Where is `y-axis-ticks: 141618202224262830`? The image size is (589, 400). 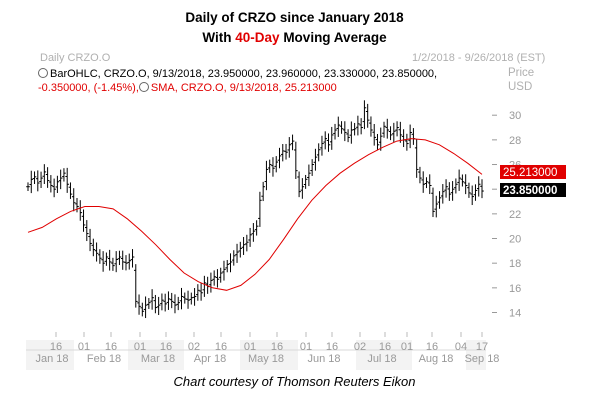 y-axis-ticks: 141618202224262830 is located at coordinates (506, 215).